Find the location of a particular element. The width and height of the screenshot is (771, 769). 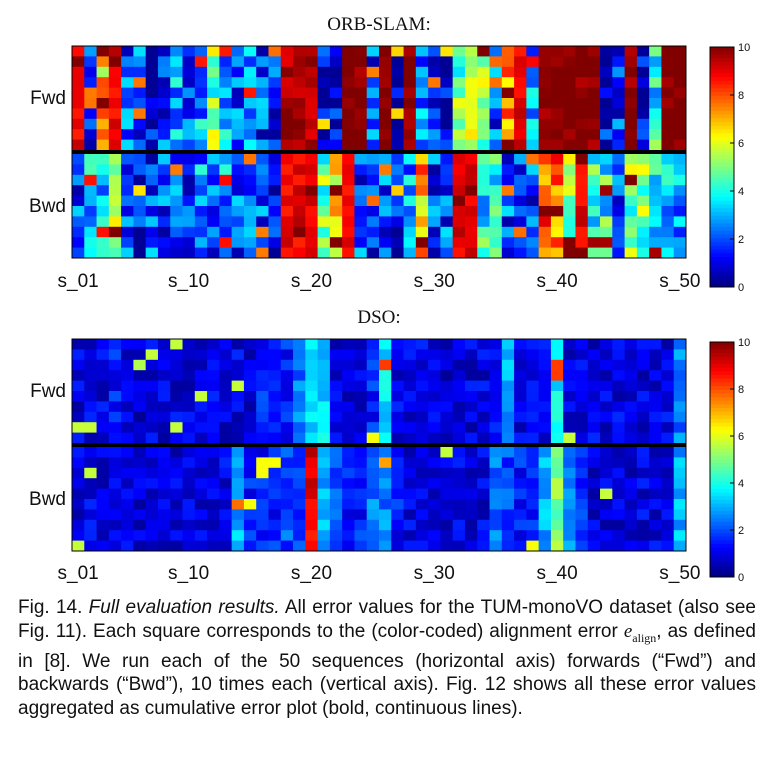

x-tick-label: s_20 is located at coordinates (311, 573).